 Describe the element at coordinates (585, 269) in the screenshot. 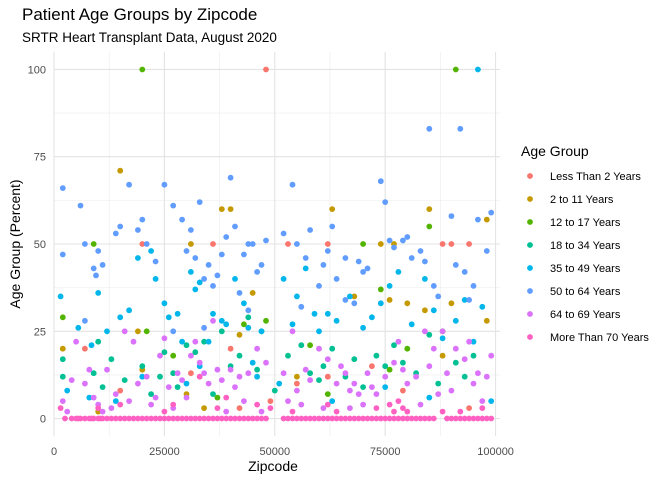

I see `legend-label-5: 35 to 49 Years` at that location.